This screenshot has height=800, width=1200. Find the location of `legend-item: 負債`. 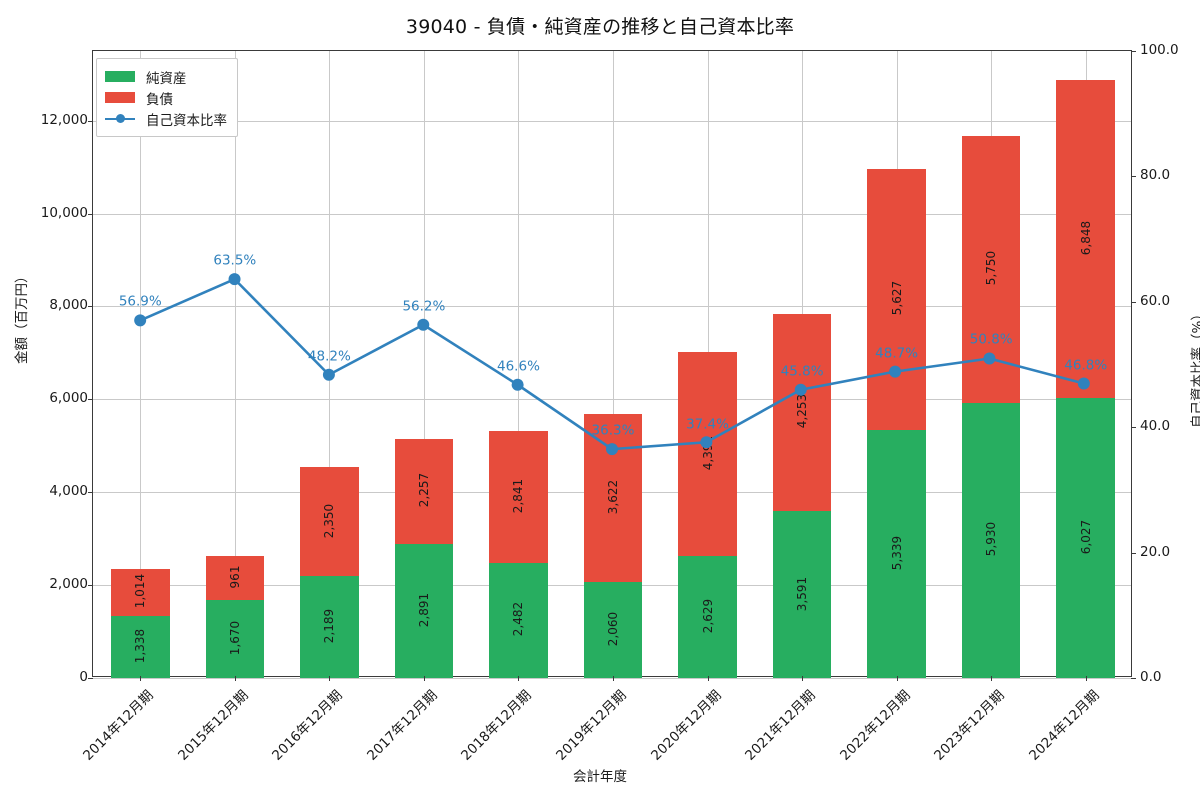

legend-item: 負債 is located at coordinates (166, 97).